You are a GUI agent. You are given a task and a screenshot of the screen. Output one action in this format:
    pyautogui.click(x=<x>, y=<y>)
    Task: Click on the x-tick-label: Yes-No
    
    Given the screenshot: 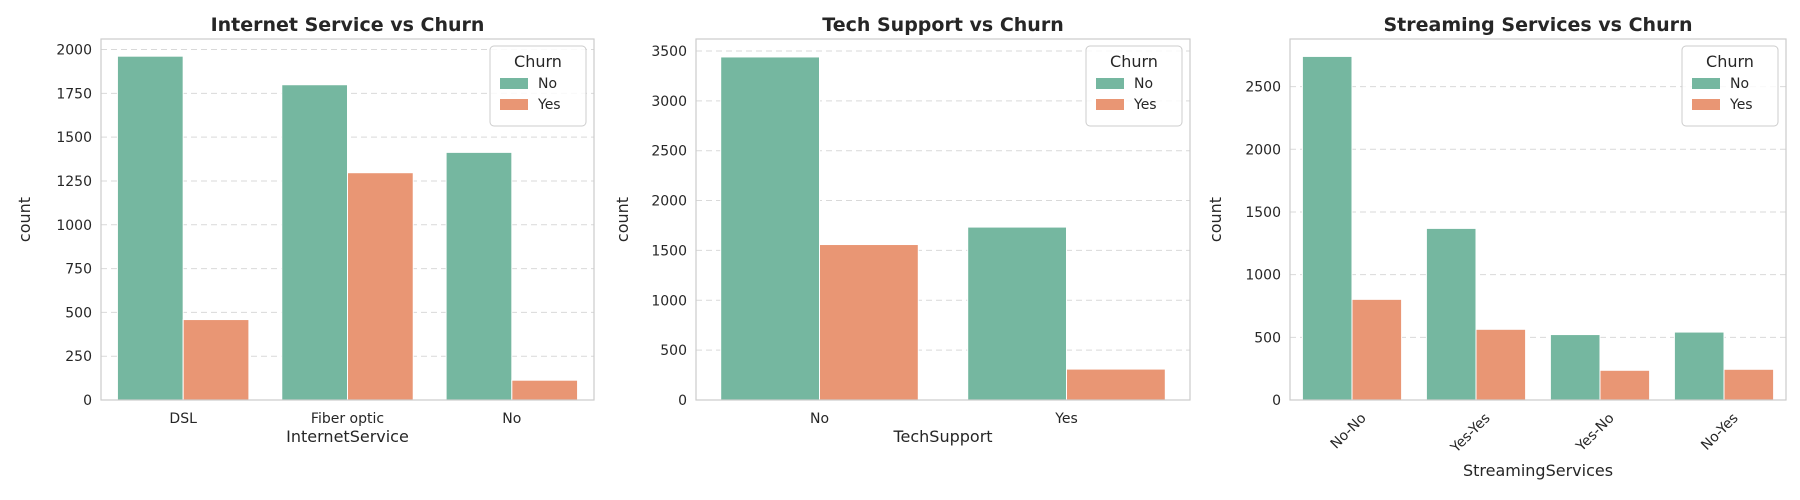 What is the action you would take?
    pyautogui.click(x=1595, y=432)
    